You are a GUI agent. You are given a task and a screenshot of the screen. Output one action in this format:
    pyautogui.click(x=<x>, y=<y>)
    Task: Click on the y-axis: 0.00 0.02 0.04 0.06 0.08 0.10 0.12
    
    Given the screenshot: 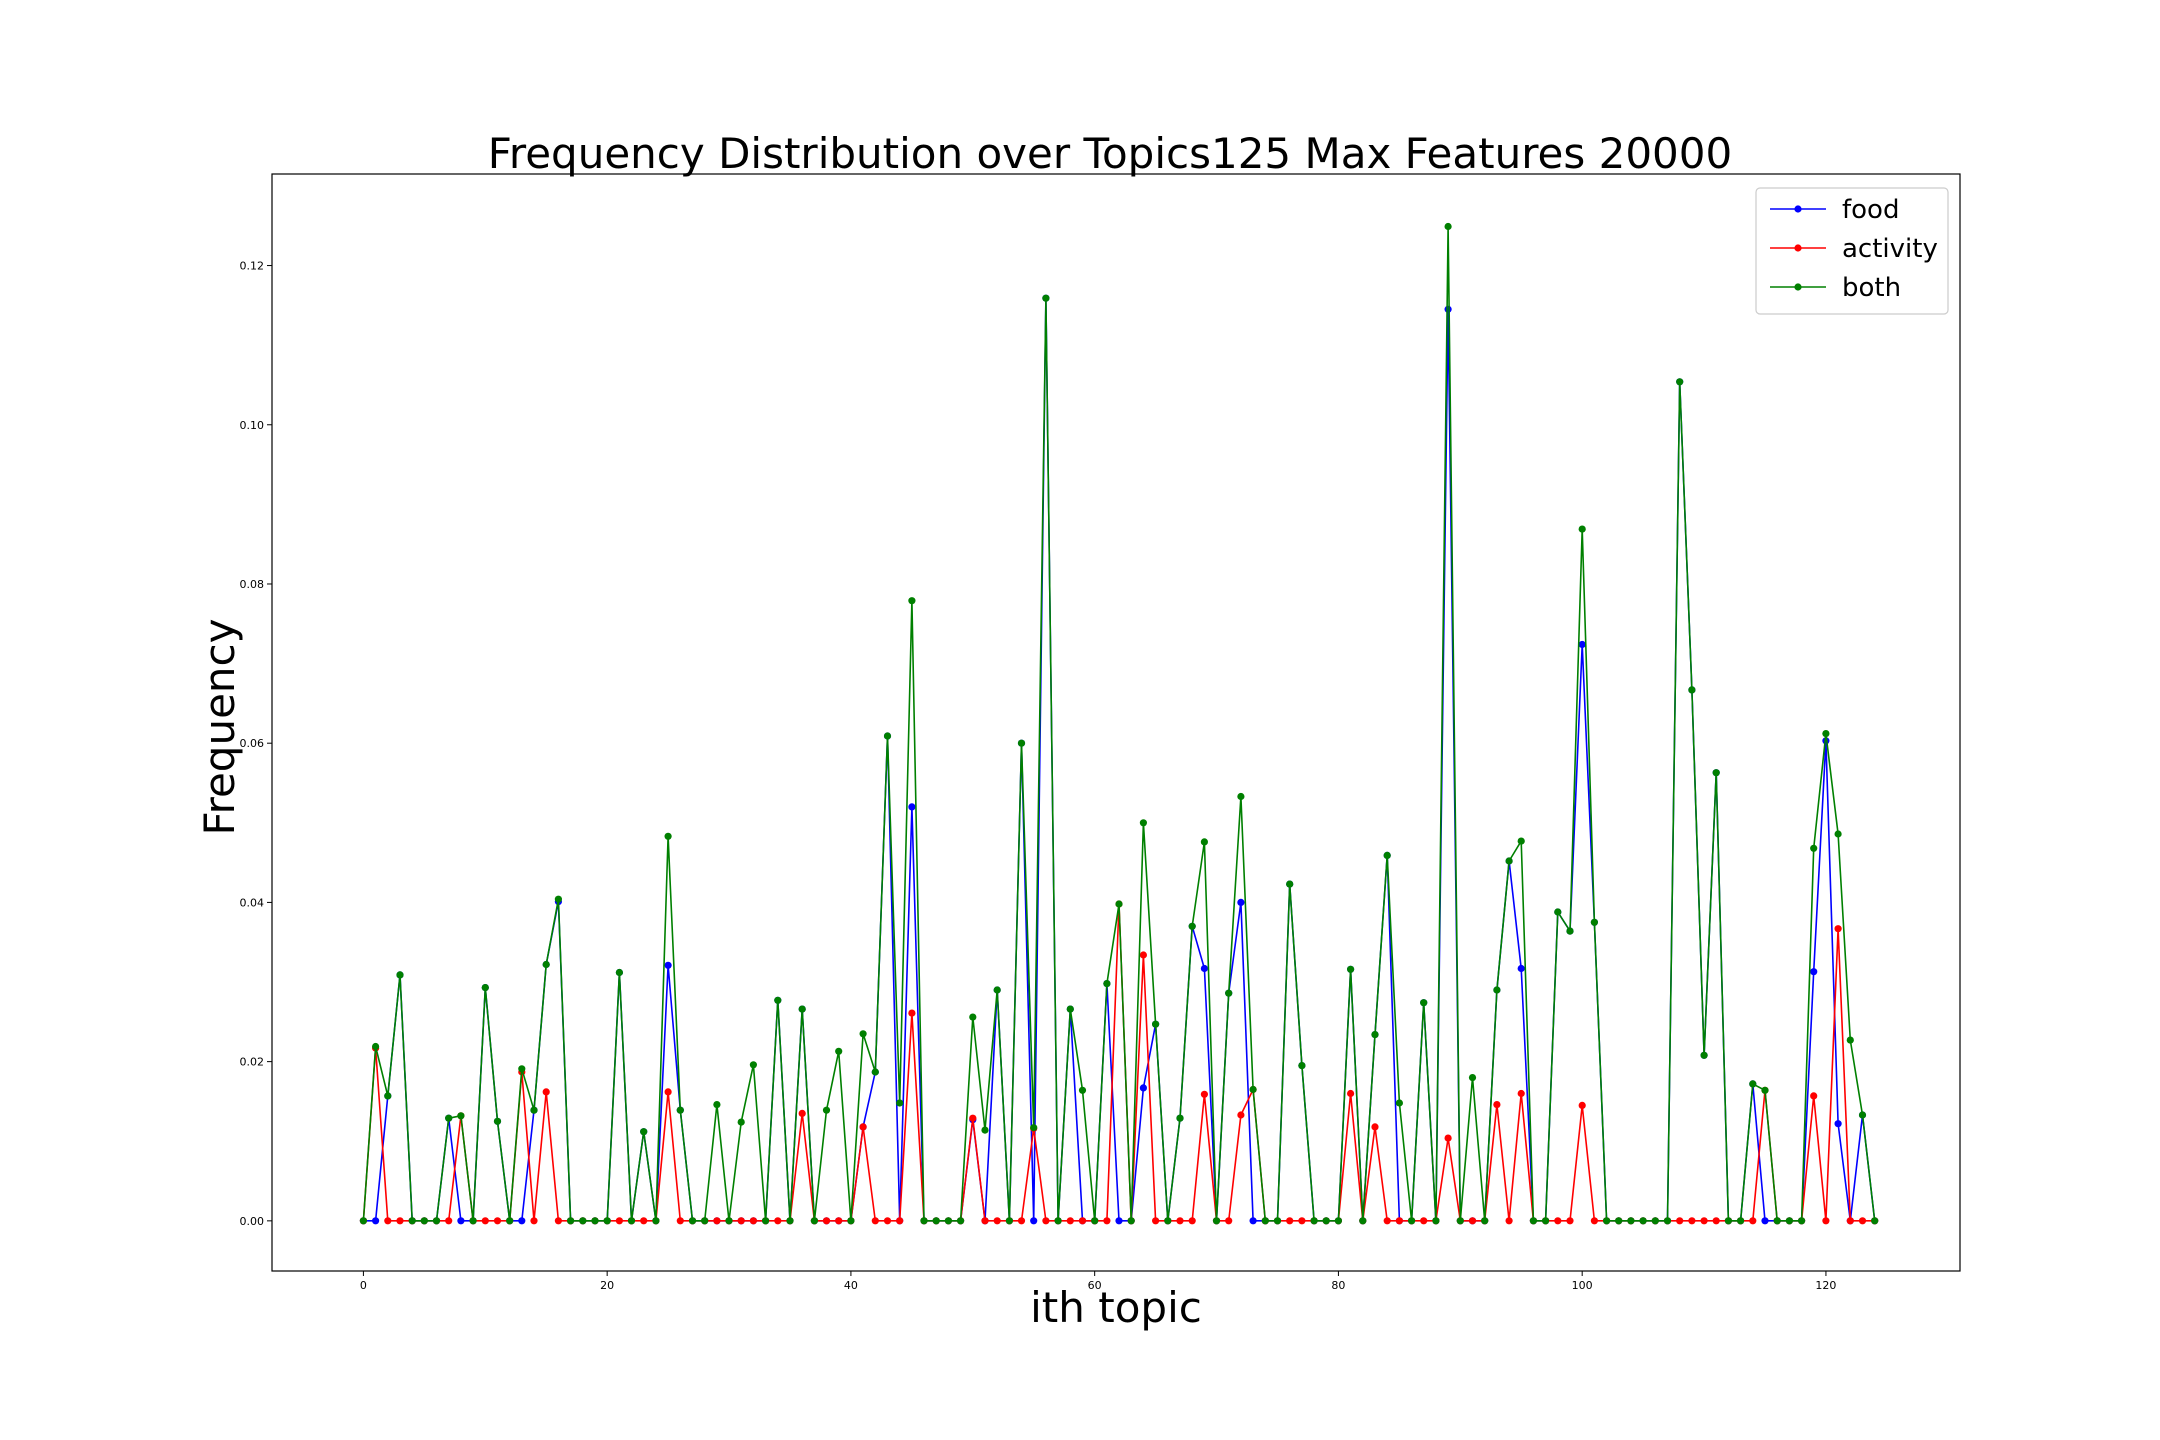 What is the action you would take?
    pyautogui.click(x=256, y=744)
    